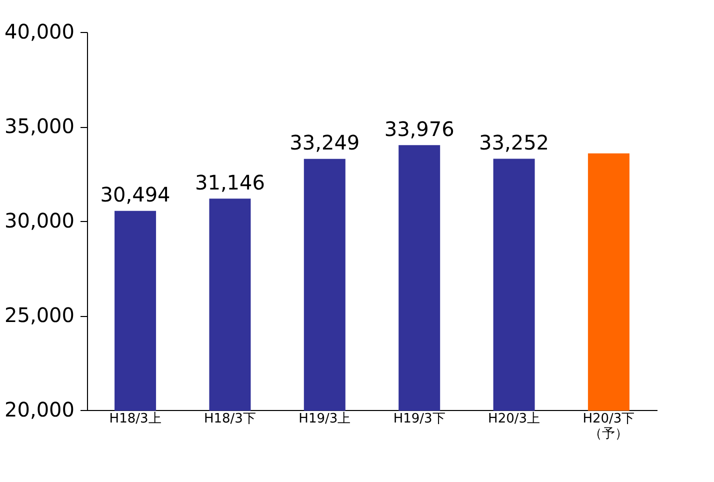  What do you see at coordinates (608, 427) in the screenshot?
I see `x-tick-label: H20/3下（予）` at bounding box center [608, 427].